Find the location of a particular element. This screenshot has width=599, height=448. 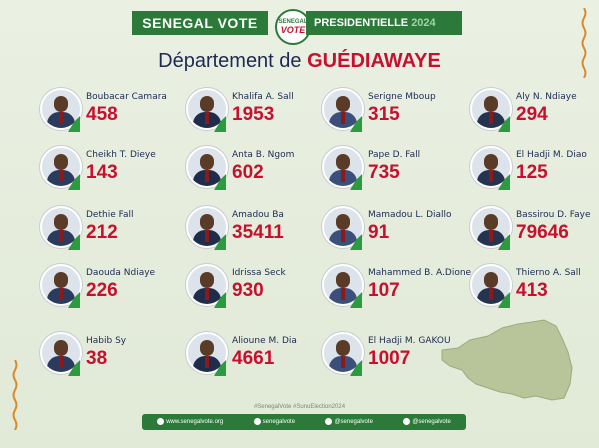

facebook-text: senegalvote is located at coordinates (279, 422).